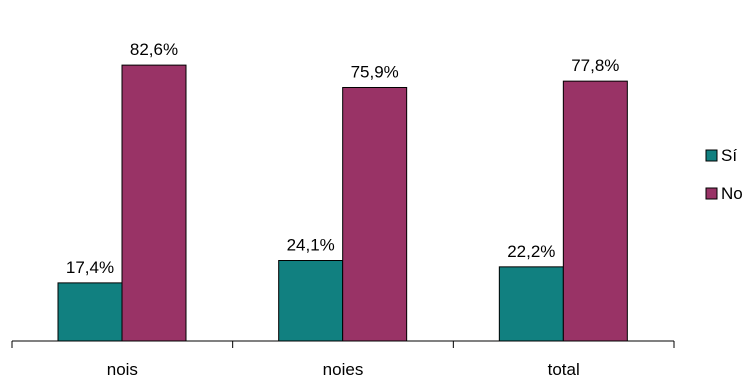 This screenshot has height=381, width=750. I want to click on bar-nois-si, so click(90, 312).